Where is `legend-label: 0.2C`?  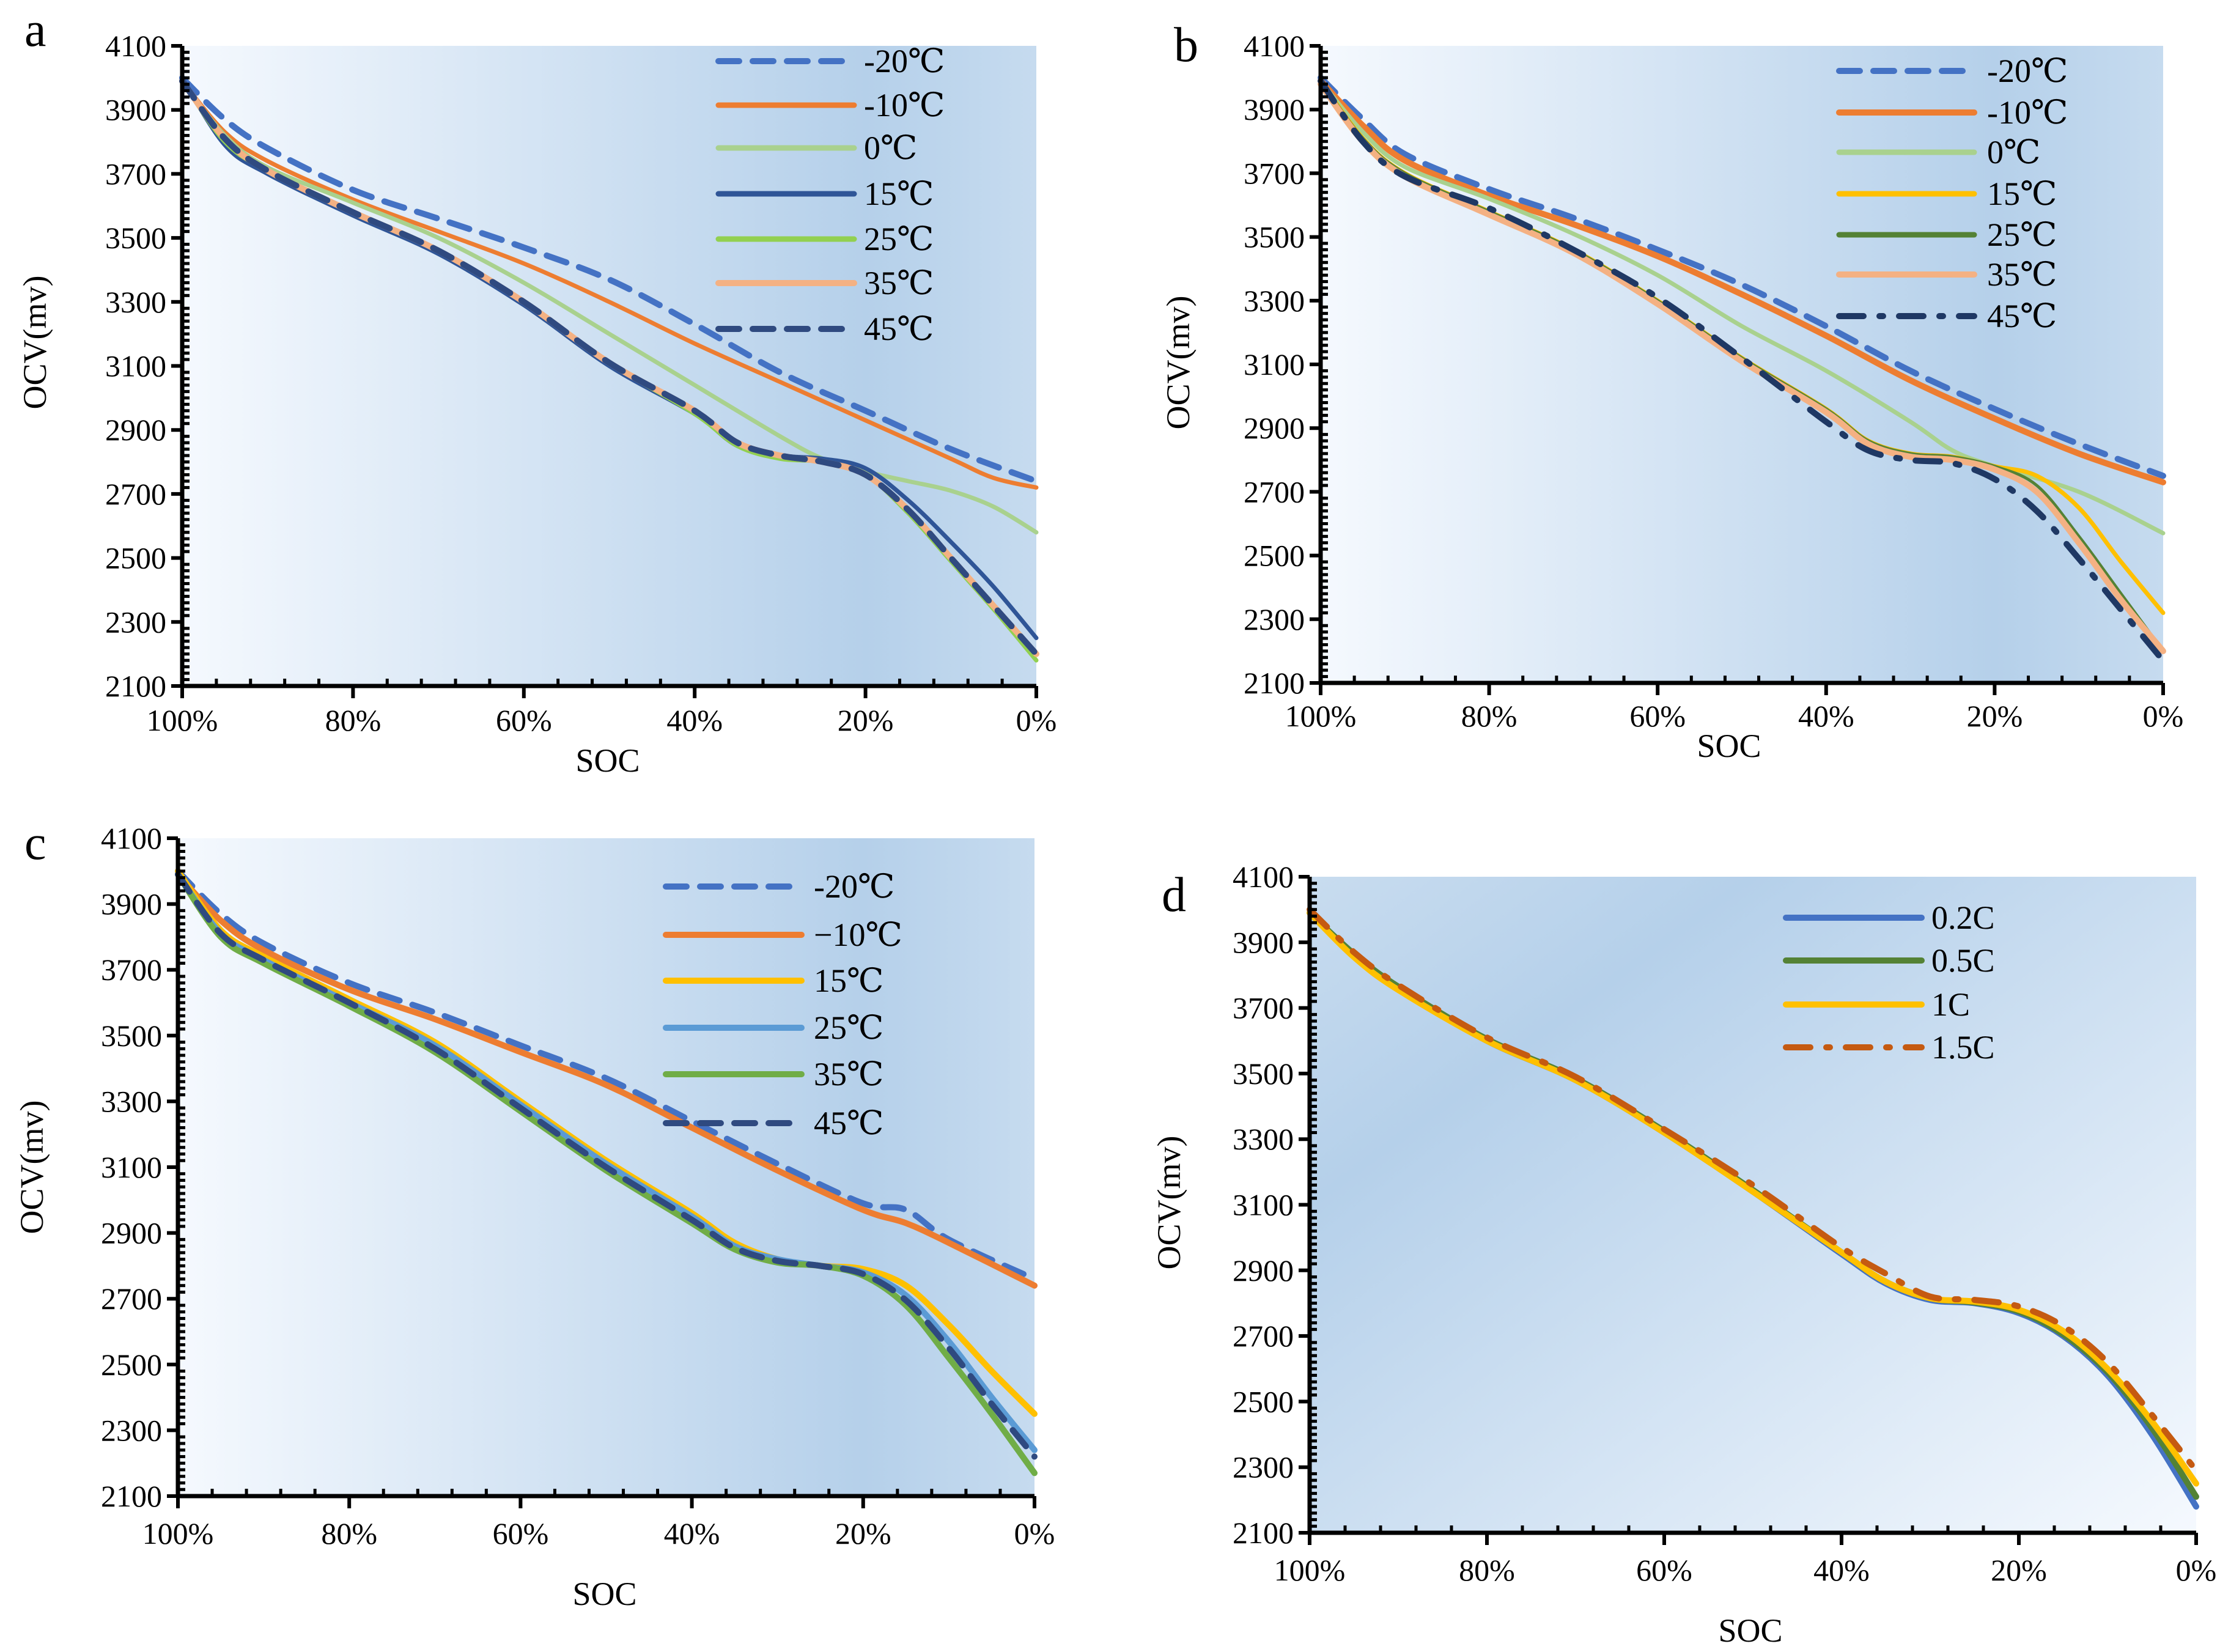 legend-label: 0.2C is located at coordinates (1963, 917).